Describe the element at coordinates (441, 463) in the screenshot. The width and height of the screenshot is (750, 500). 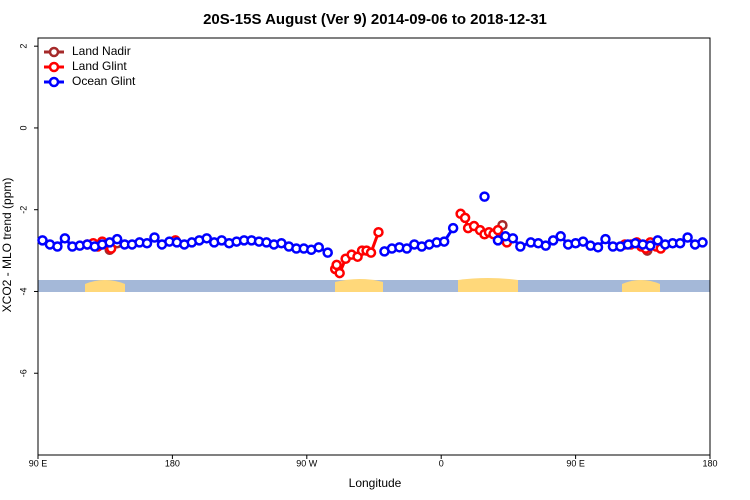
I see `x-tick-label: 0` at that location.